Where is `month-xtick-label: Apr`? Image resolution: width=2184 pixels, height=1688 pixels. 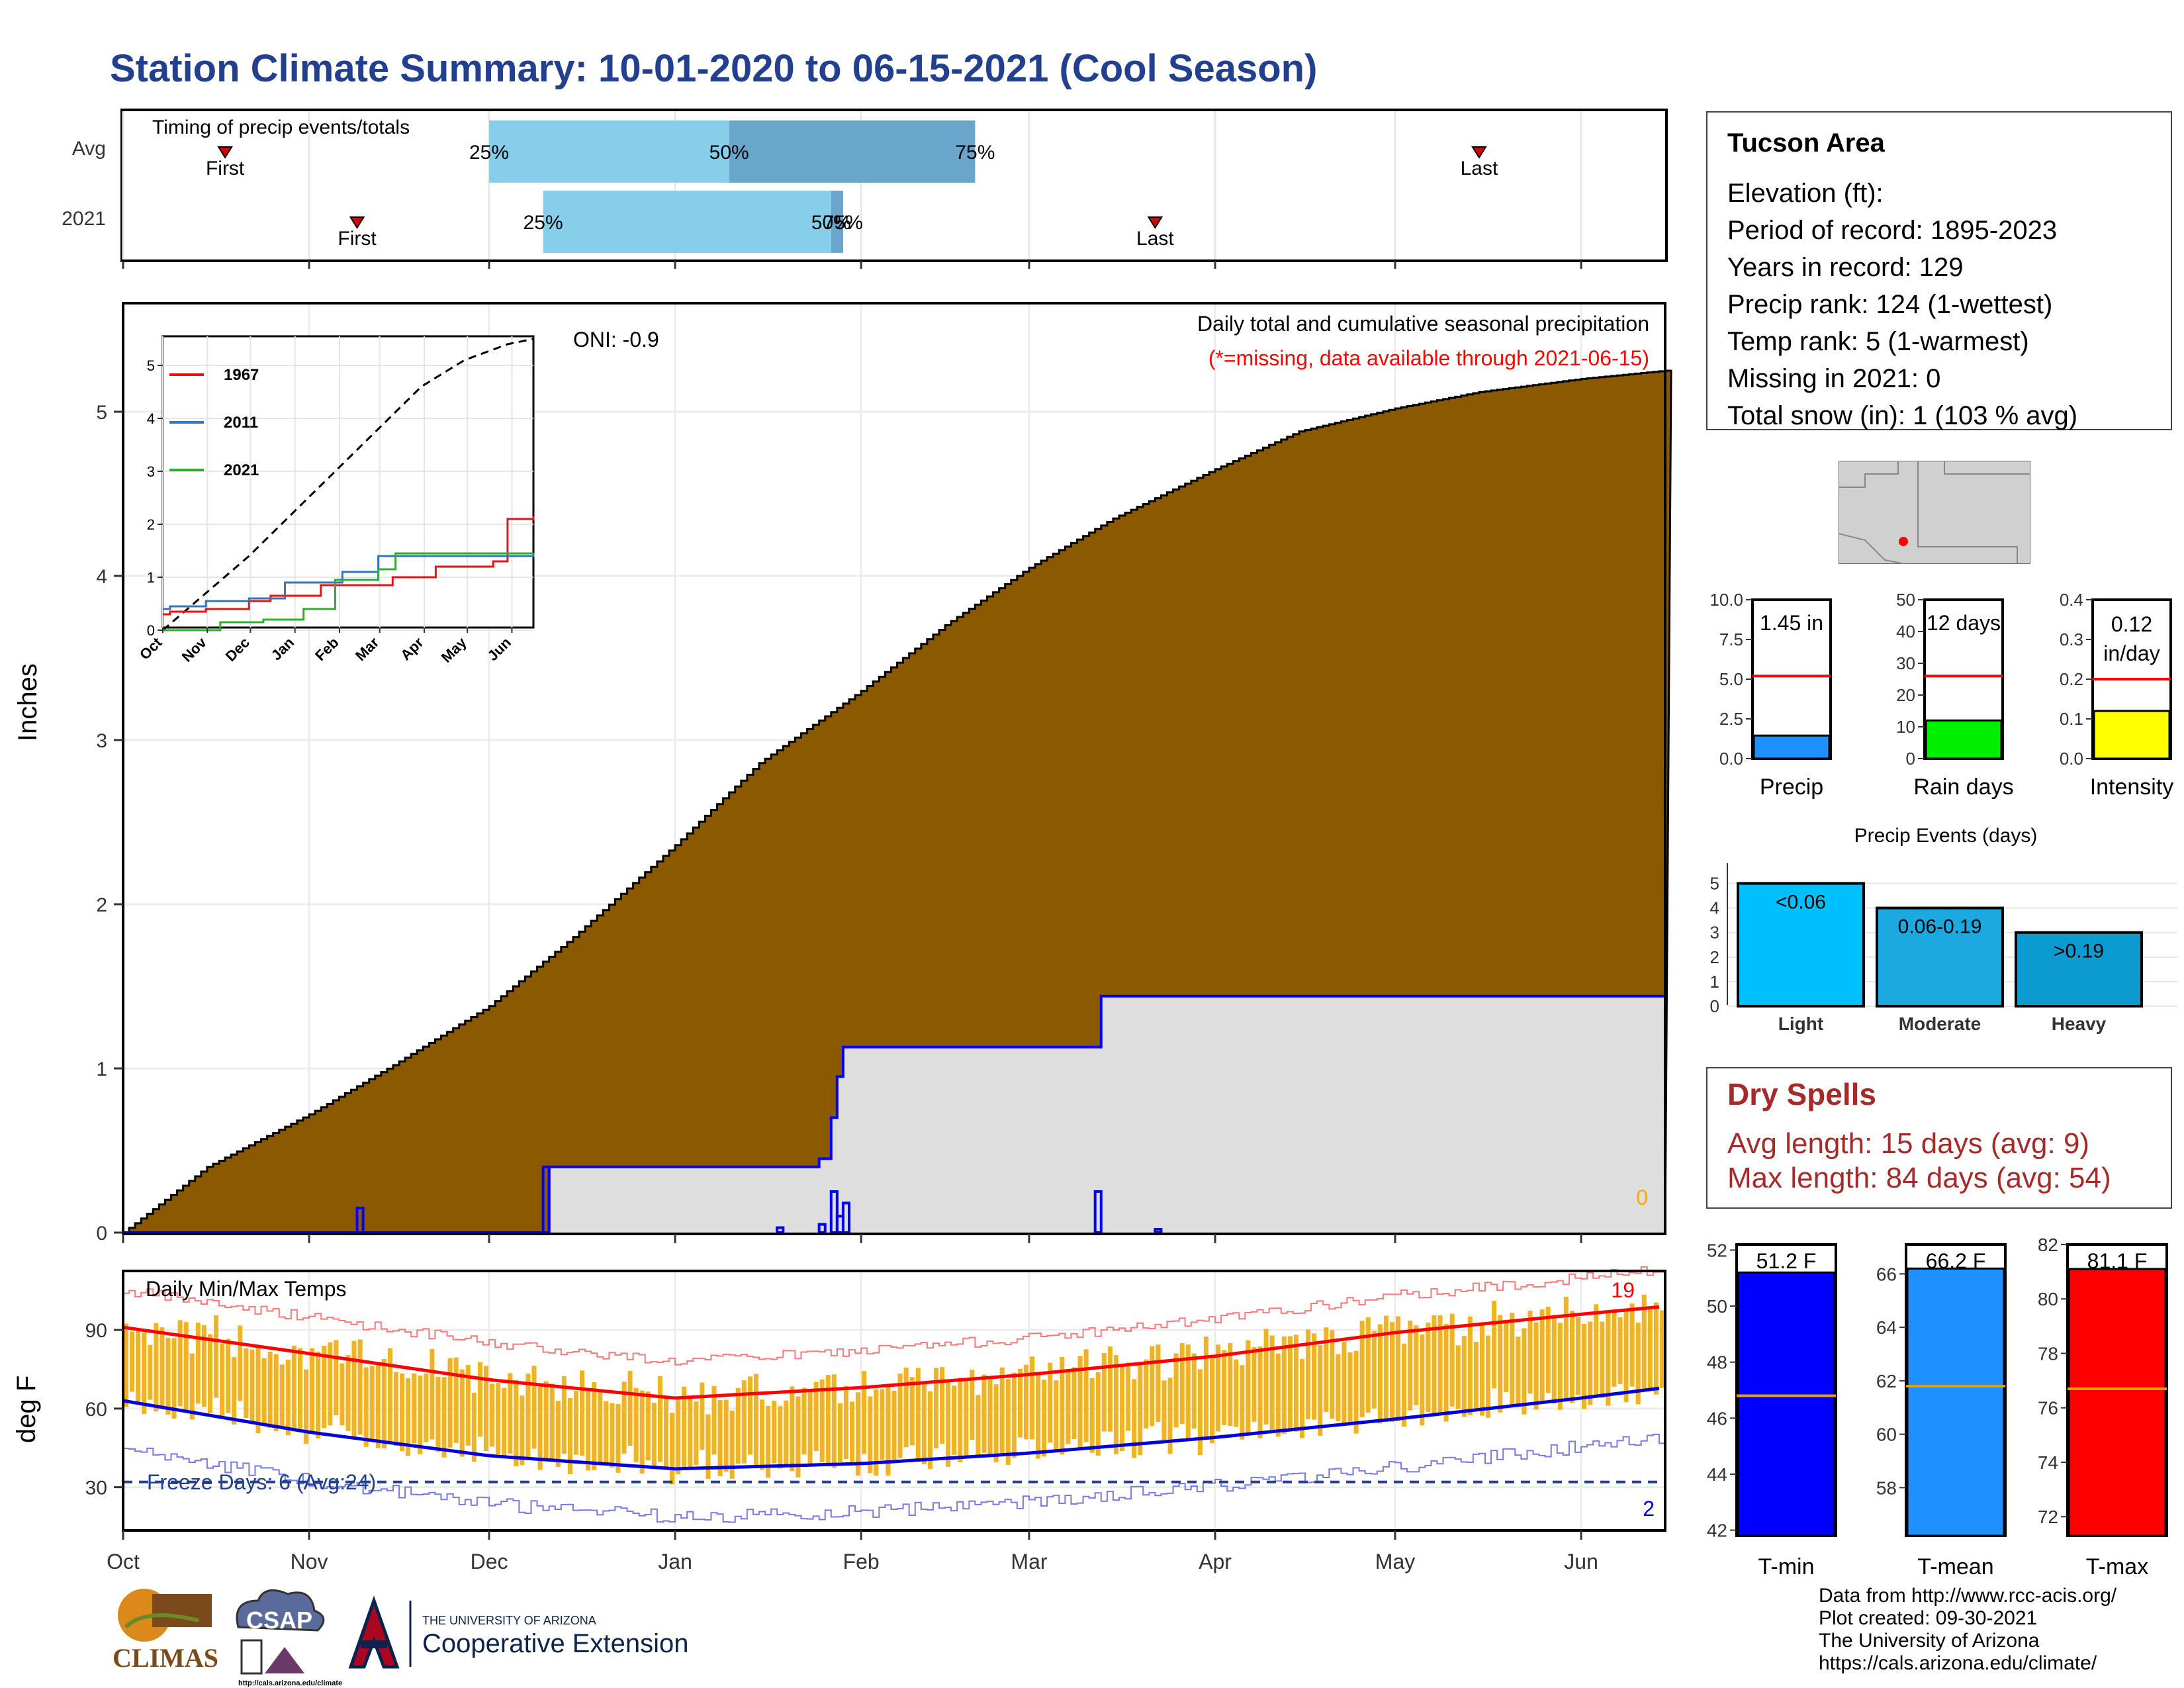
month-xtick-label: Apr is located at coordinates (1215, 1561).